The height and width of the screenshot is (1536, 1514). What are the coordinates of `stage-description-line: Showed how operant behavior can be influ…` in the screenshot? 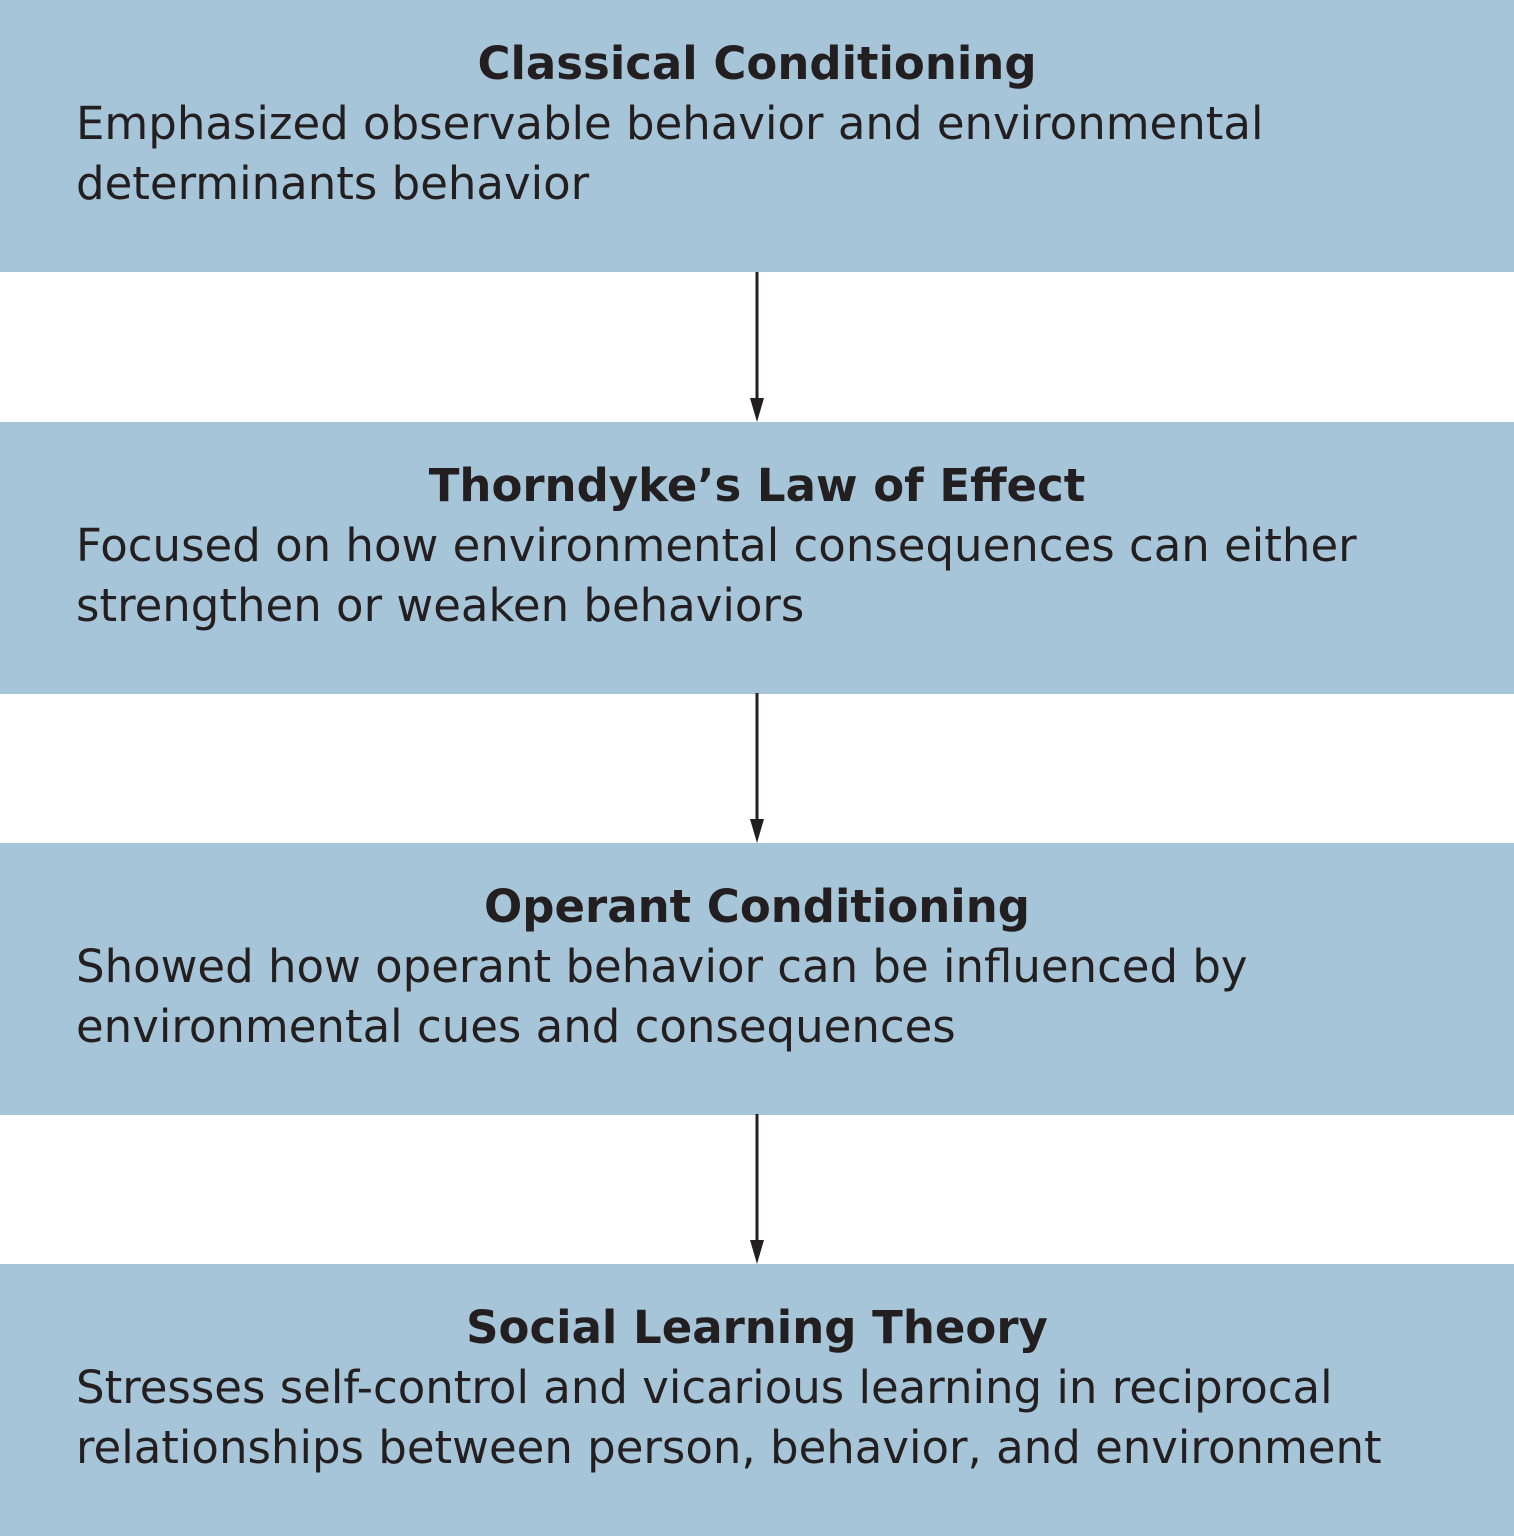 It's located at (662, 966).